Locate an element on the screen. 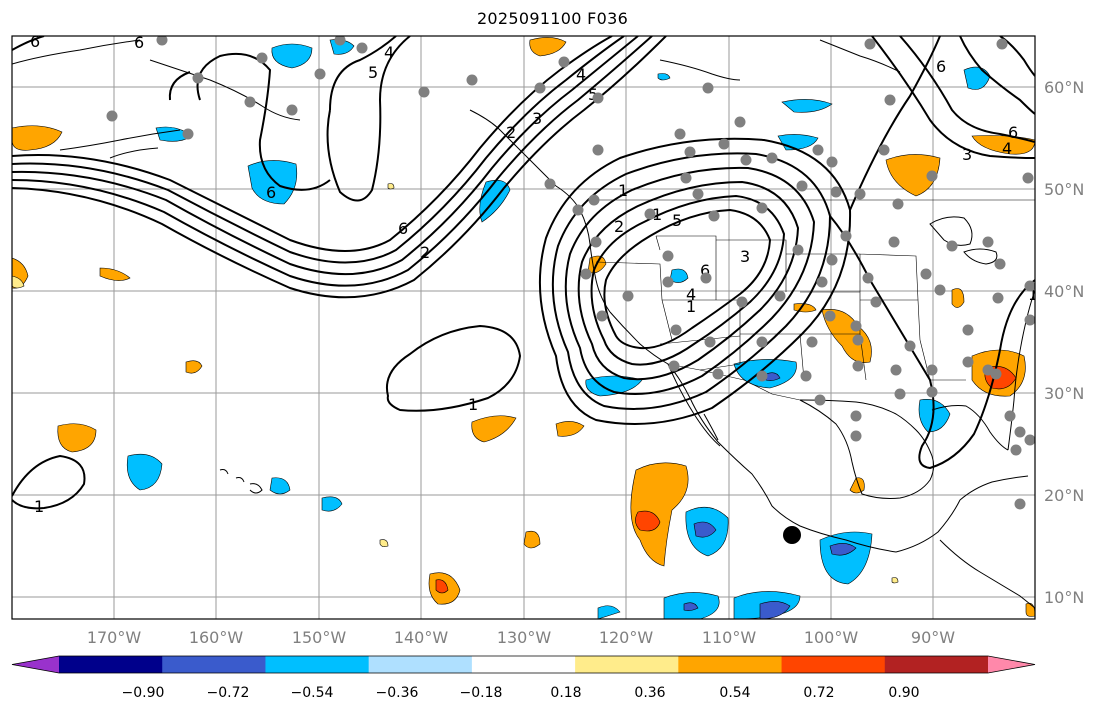 Image resolution: width=1105 pixels, height=712 pixels. lon-tick-label: 110°W is located at coordinates (729, 637).